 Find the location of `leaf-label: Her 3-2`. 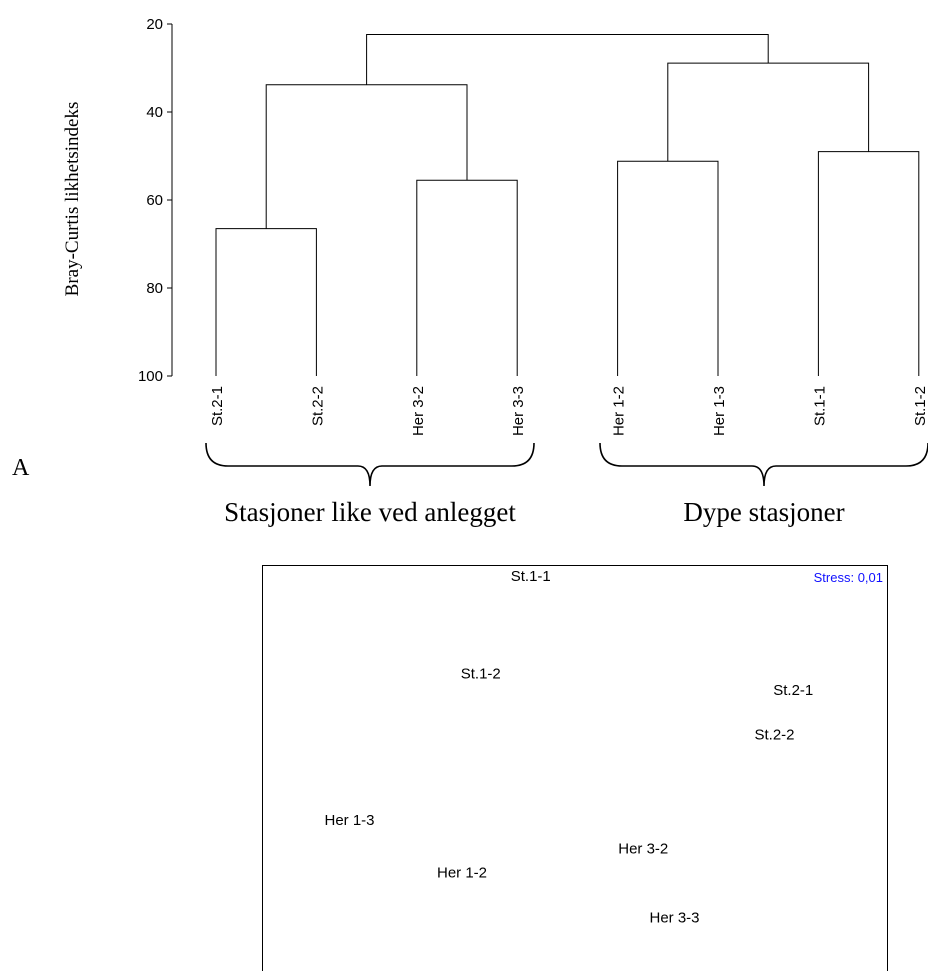

leaf-label: Her 3-2 is located at coordinates (418, 411).